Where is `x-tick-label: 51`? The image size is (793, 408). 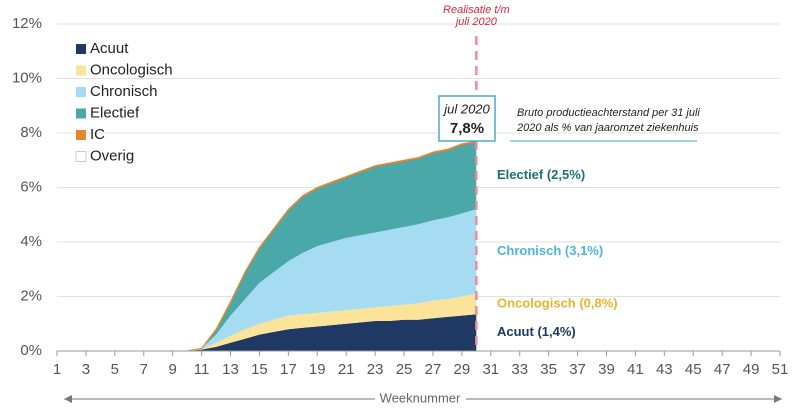 x-tick-label: 51 is located at coordinates (780, 369).